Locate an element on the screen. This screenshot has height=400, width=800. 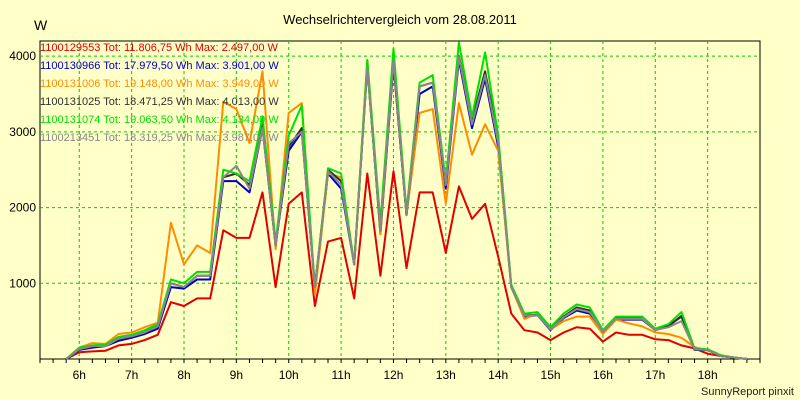
y-tick-label: 4000 is located at coordinates (22, 56).